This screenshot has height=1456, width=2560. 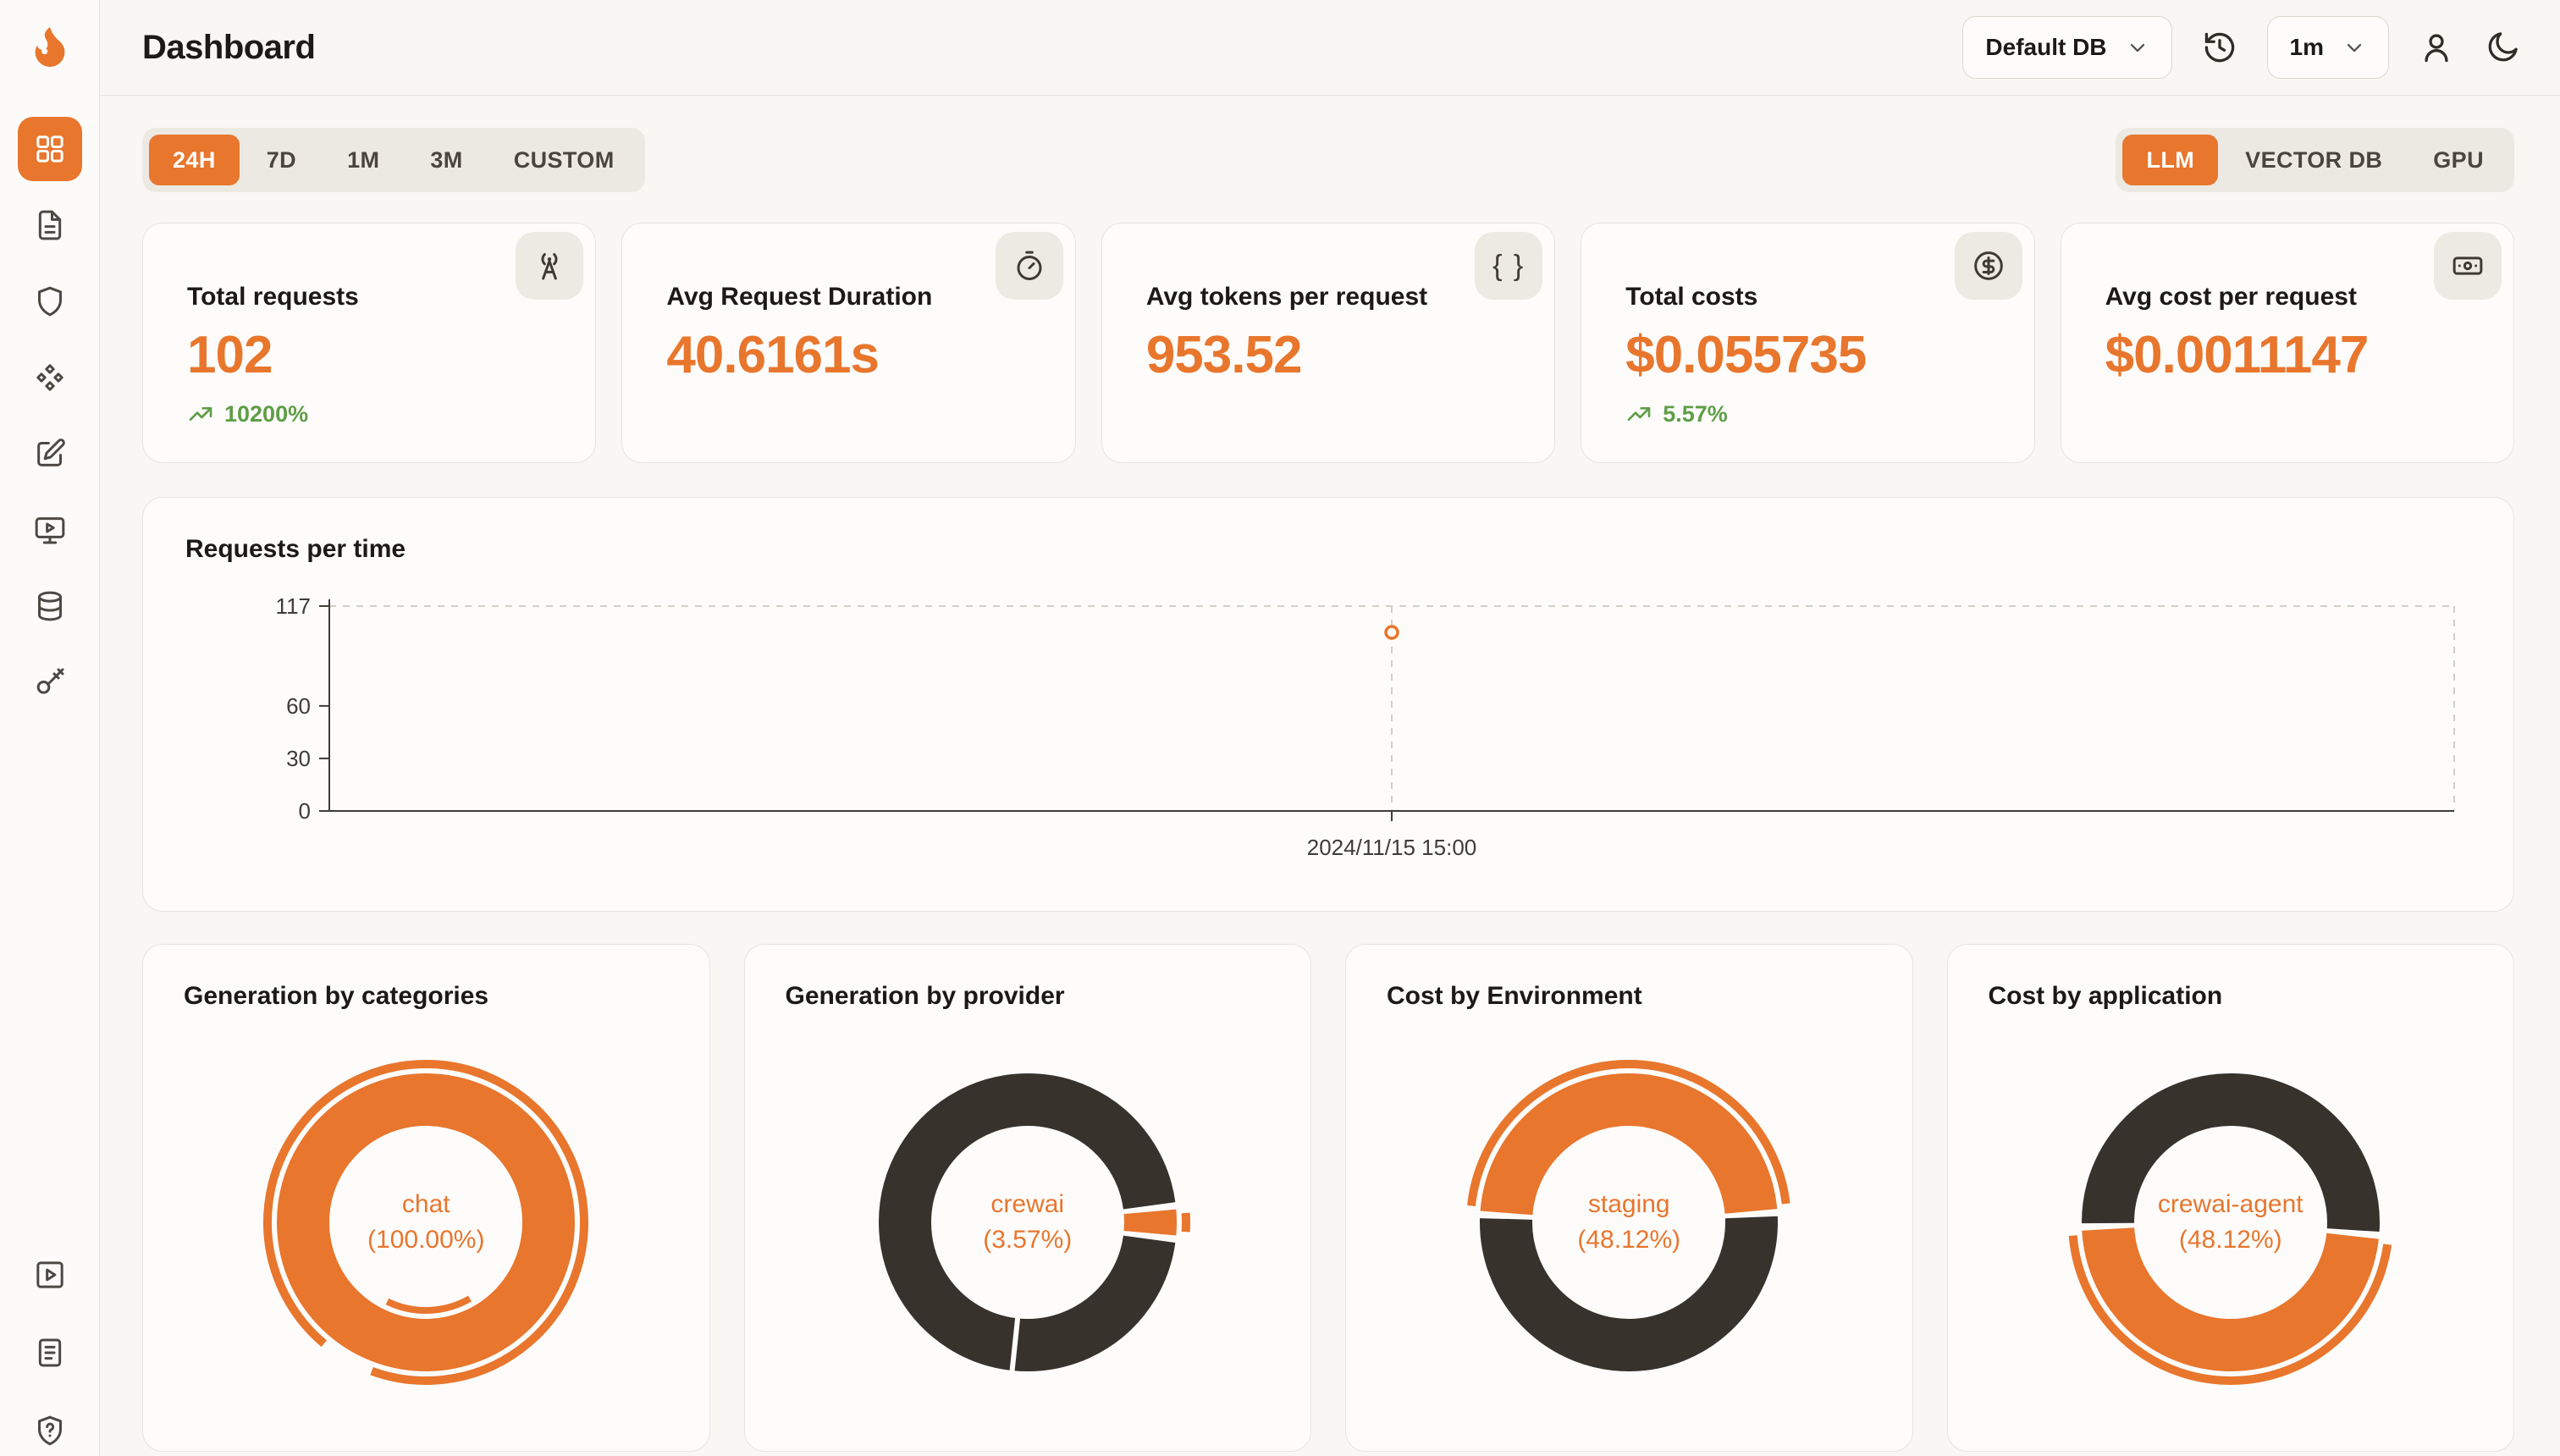 What do you see at coordinates (1391, 632) in the screenshot?
I see `chart-data-point` at bounding box center [1391, 632].